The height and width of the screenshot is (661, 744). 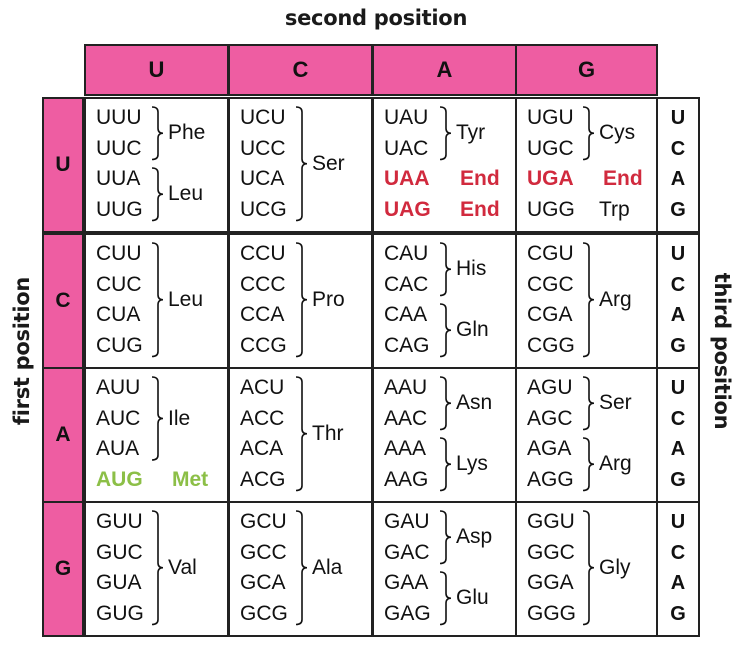 What do you see at coordinates (550, 117) in the screenshot?
I see `codon-ugu: UGU` at bounding box center [550, 117].